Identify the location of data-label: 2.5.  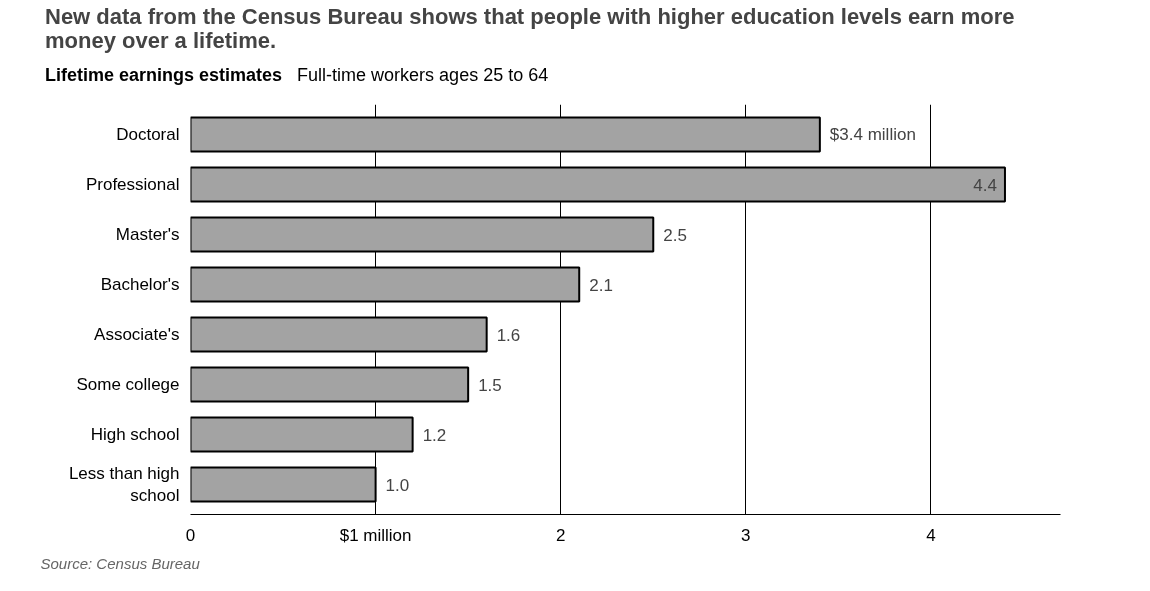
(675, 235).